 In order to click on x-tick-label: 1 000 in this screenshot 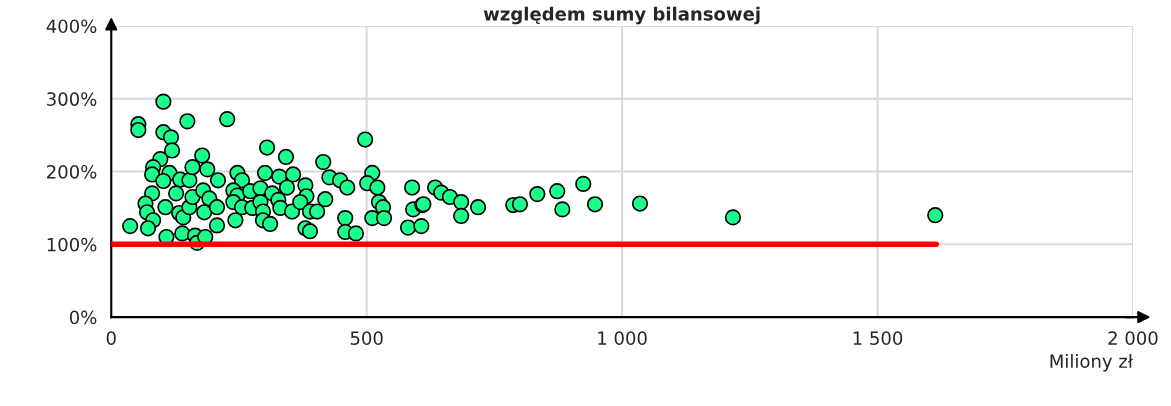, I will do `click(622, 338)`.